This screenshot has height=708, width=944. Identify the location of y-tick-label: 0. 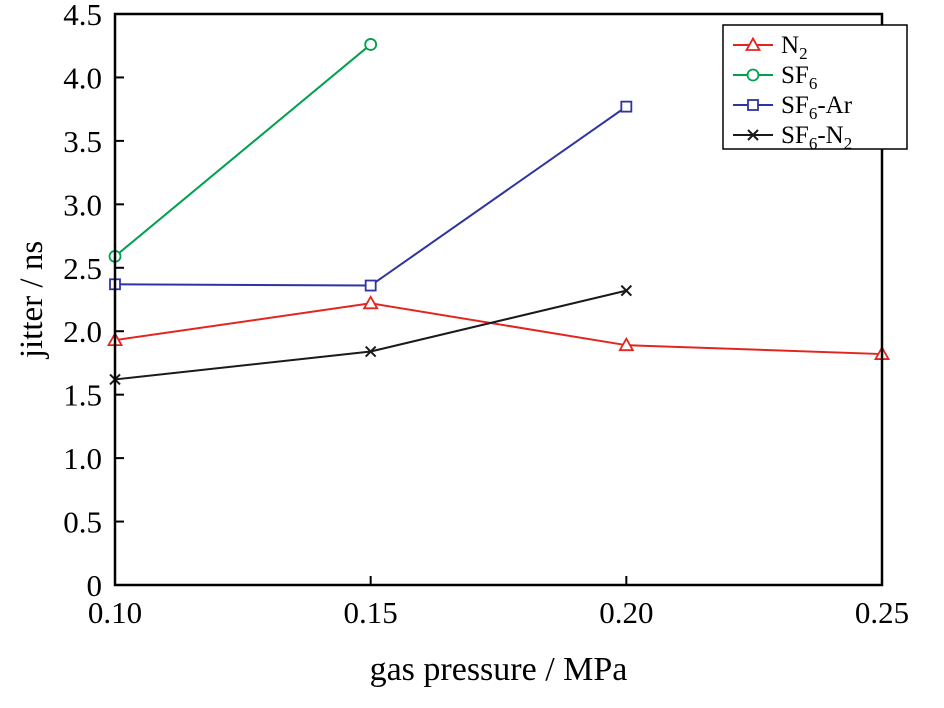
(95, 585).